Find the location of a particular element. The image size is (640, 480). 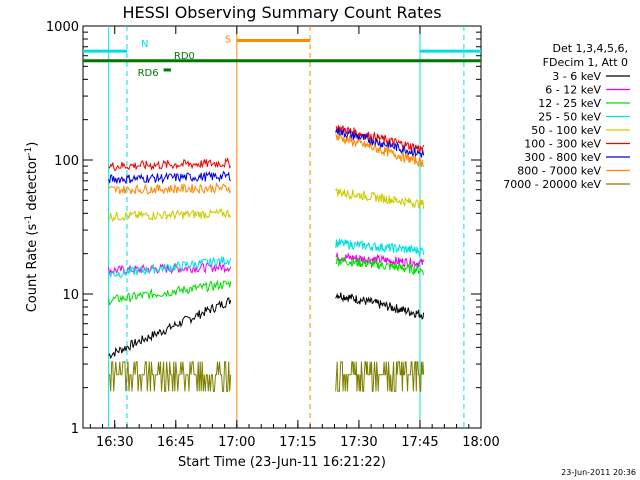

x-tick-label-4: 17:30 is located at coordinates (358, 442).